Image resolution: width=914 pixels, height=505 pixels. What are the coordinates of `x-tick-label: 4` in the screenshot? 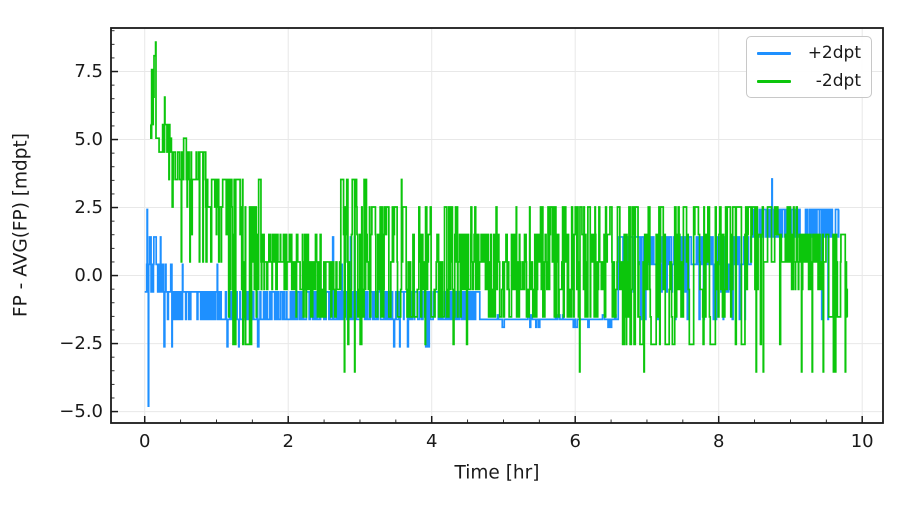 It's located at (431, 441).